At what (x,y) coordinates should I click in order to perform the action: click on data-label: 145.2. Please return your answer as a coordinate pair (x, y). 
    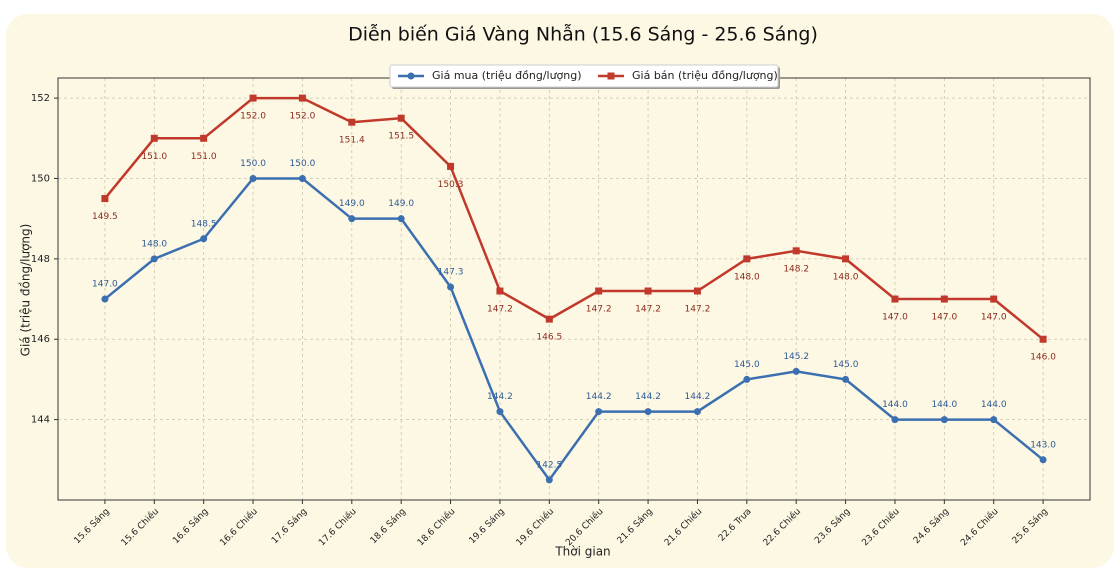
    Looking at the image, I should click on (796, 357).